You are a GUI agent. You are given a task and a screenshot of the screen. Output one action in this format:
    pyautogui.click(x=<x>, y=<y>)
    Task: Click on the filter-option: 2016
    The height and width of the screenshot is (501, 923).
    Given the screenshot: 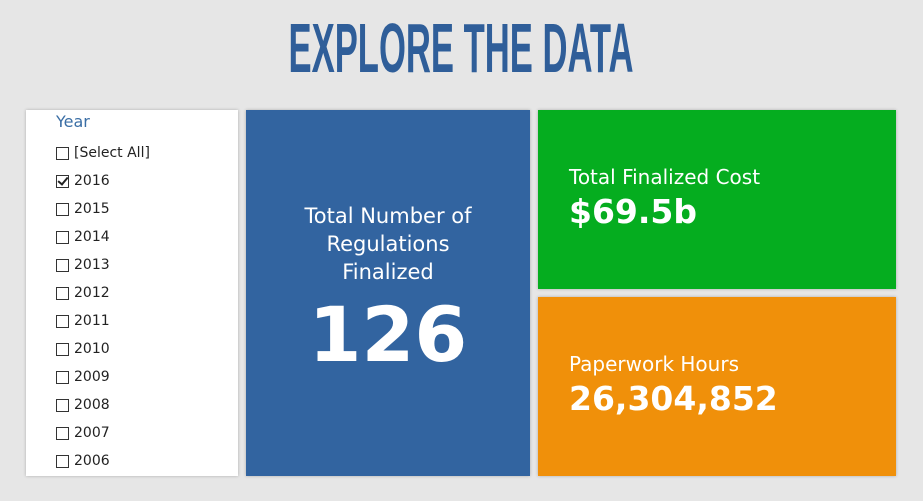 What is the action you would take?
    pyautogui.click(x=83, y=181)
    